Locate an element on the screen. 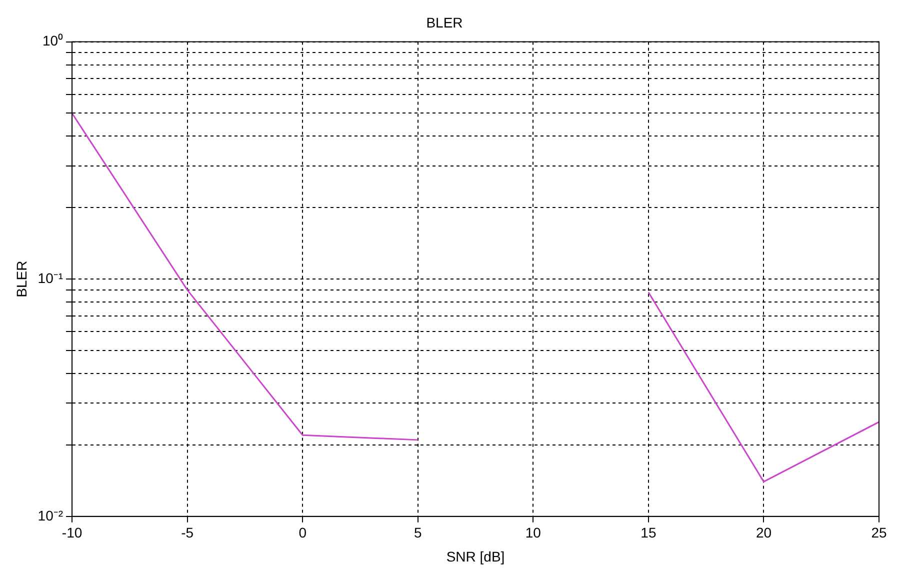 This screenshot has width=897, height=575. x-tick-label: 0 is located at coordinates (302, 532).